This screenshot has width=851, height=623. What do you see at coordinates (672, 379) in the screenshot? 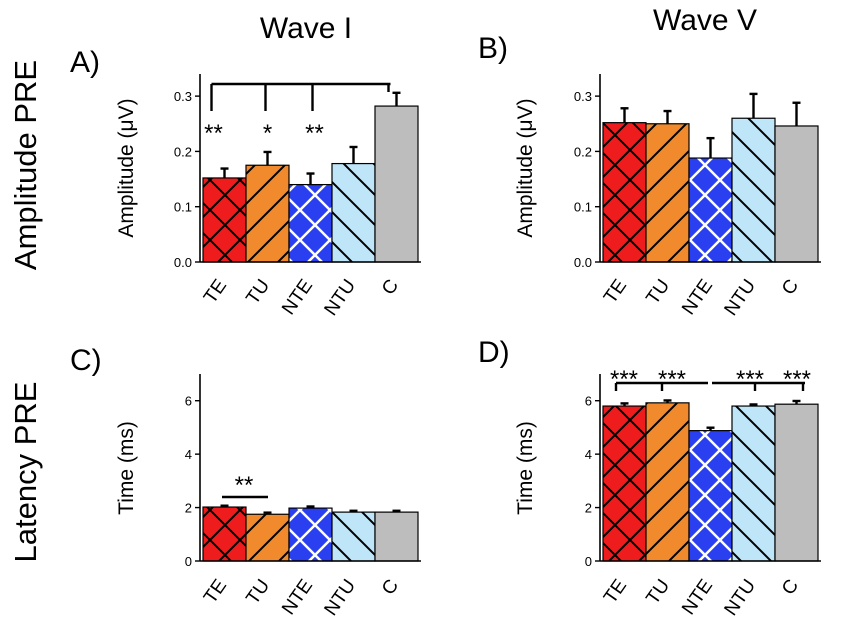
I see `significance-star-tu: ***` at bounding box center [672, 379].